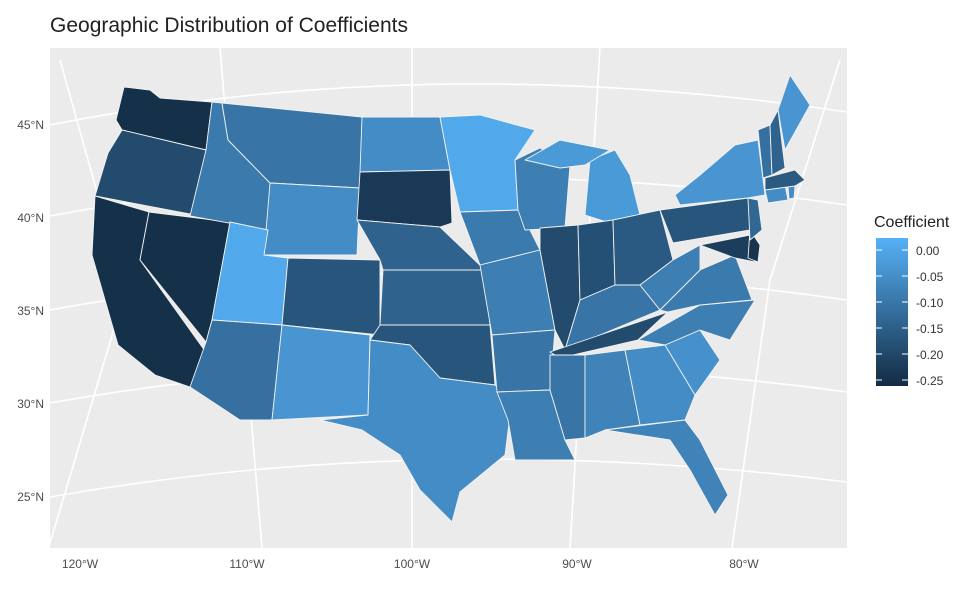 The width and height of the screenshot is (972, 596). Describe the element at coordinates (404, 198) in the screenshot. I see `state-south-dakota` at that location.